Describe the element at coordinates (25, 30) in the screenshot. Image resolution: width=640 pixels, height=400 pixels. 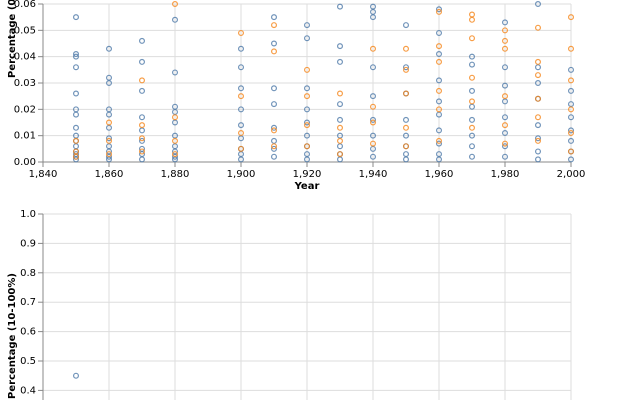
I see `y-tick-label: 0.05` at that location.